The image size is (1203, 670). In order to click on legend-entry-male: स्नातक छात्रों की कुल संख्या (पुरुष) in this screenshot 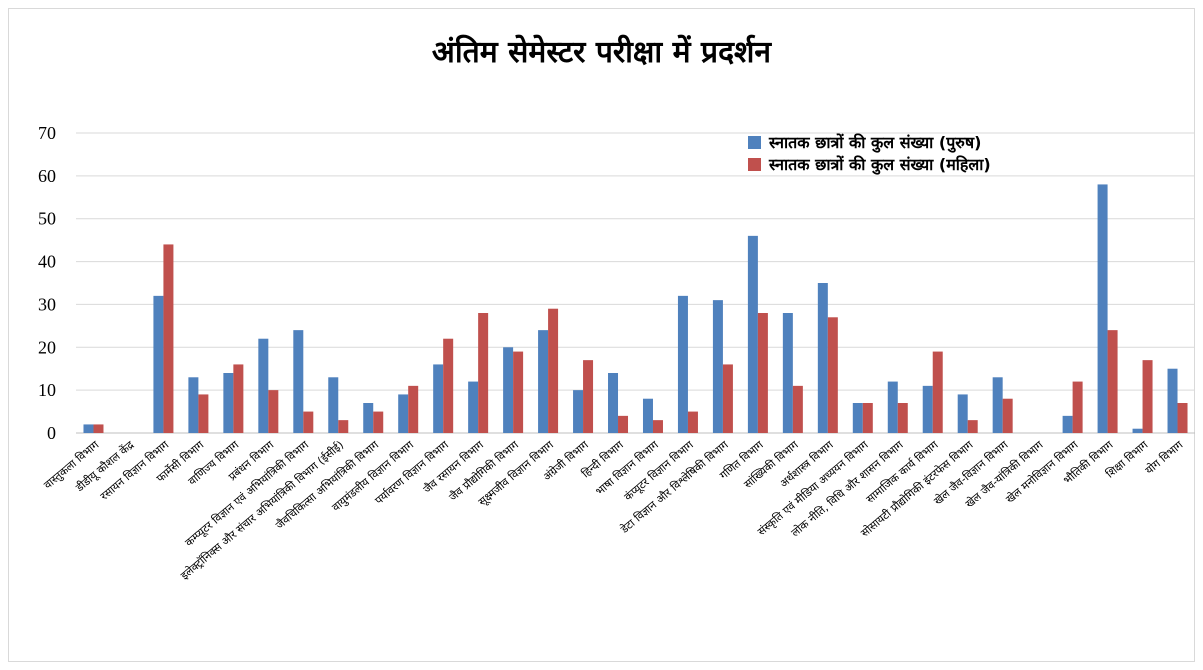, I will do `click(864, 142)`.